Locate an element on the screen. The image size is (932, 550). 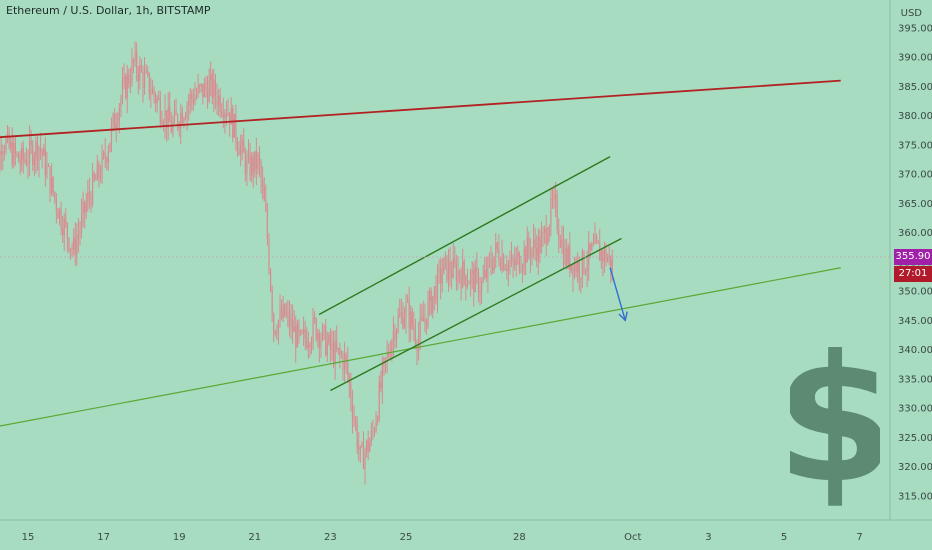
price-tick-label: 340.00 is located at coordinates (915, 350).